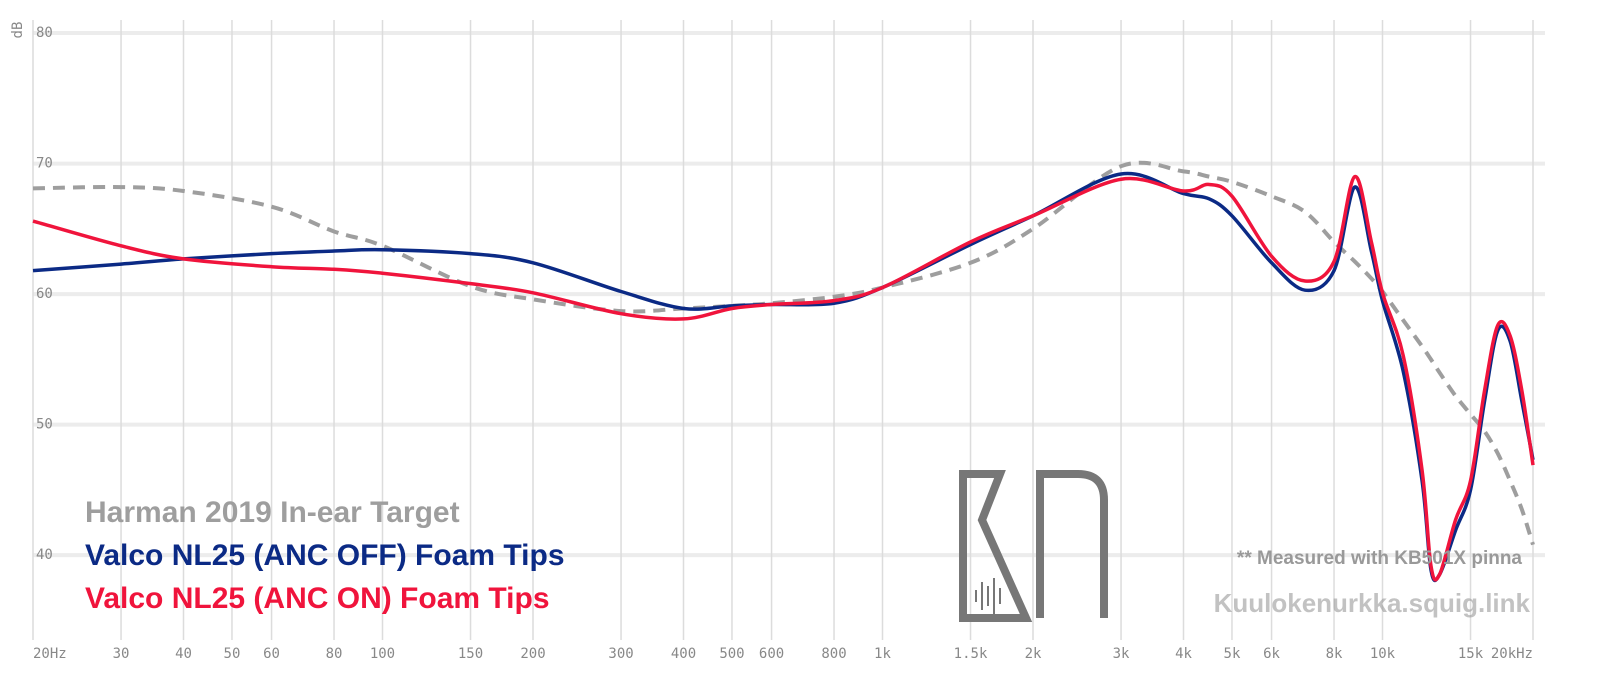  Describe the element at coordinates (971, 654) in the screenshot. I see `x-tick-label: 1.5k` at that location.